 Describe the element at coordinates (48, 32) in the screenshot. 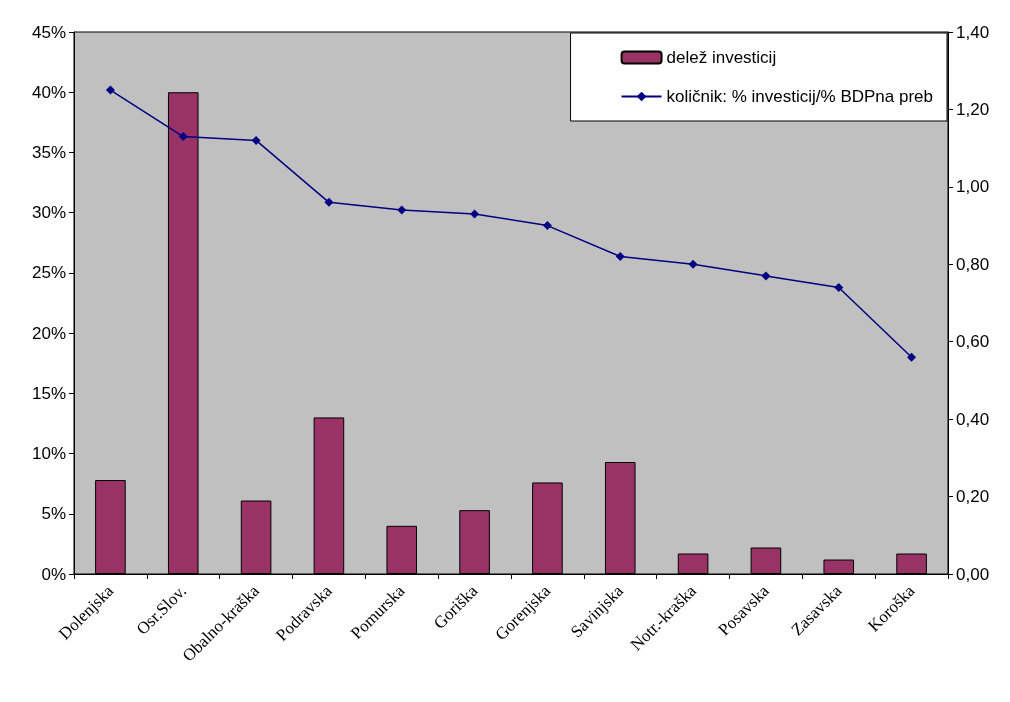

I see `y-tick-label: 45%` at that location.